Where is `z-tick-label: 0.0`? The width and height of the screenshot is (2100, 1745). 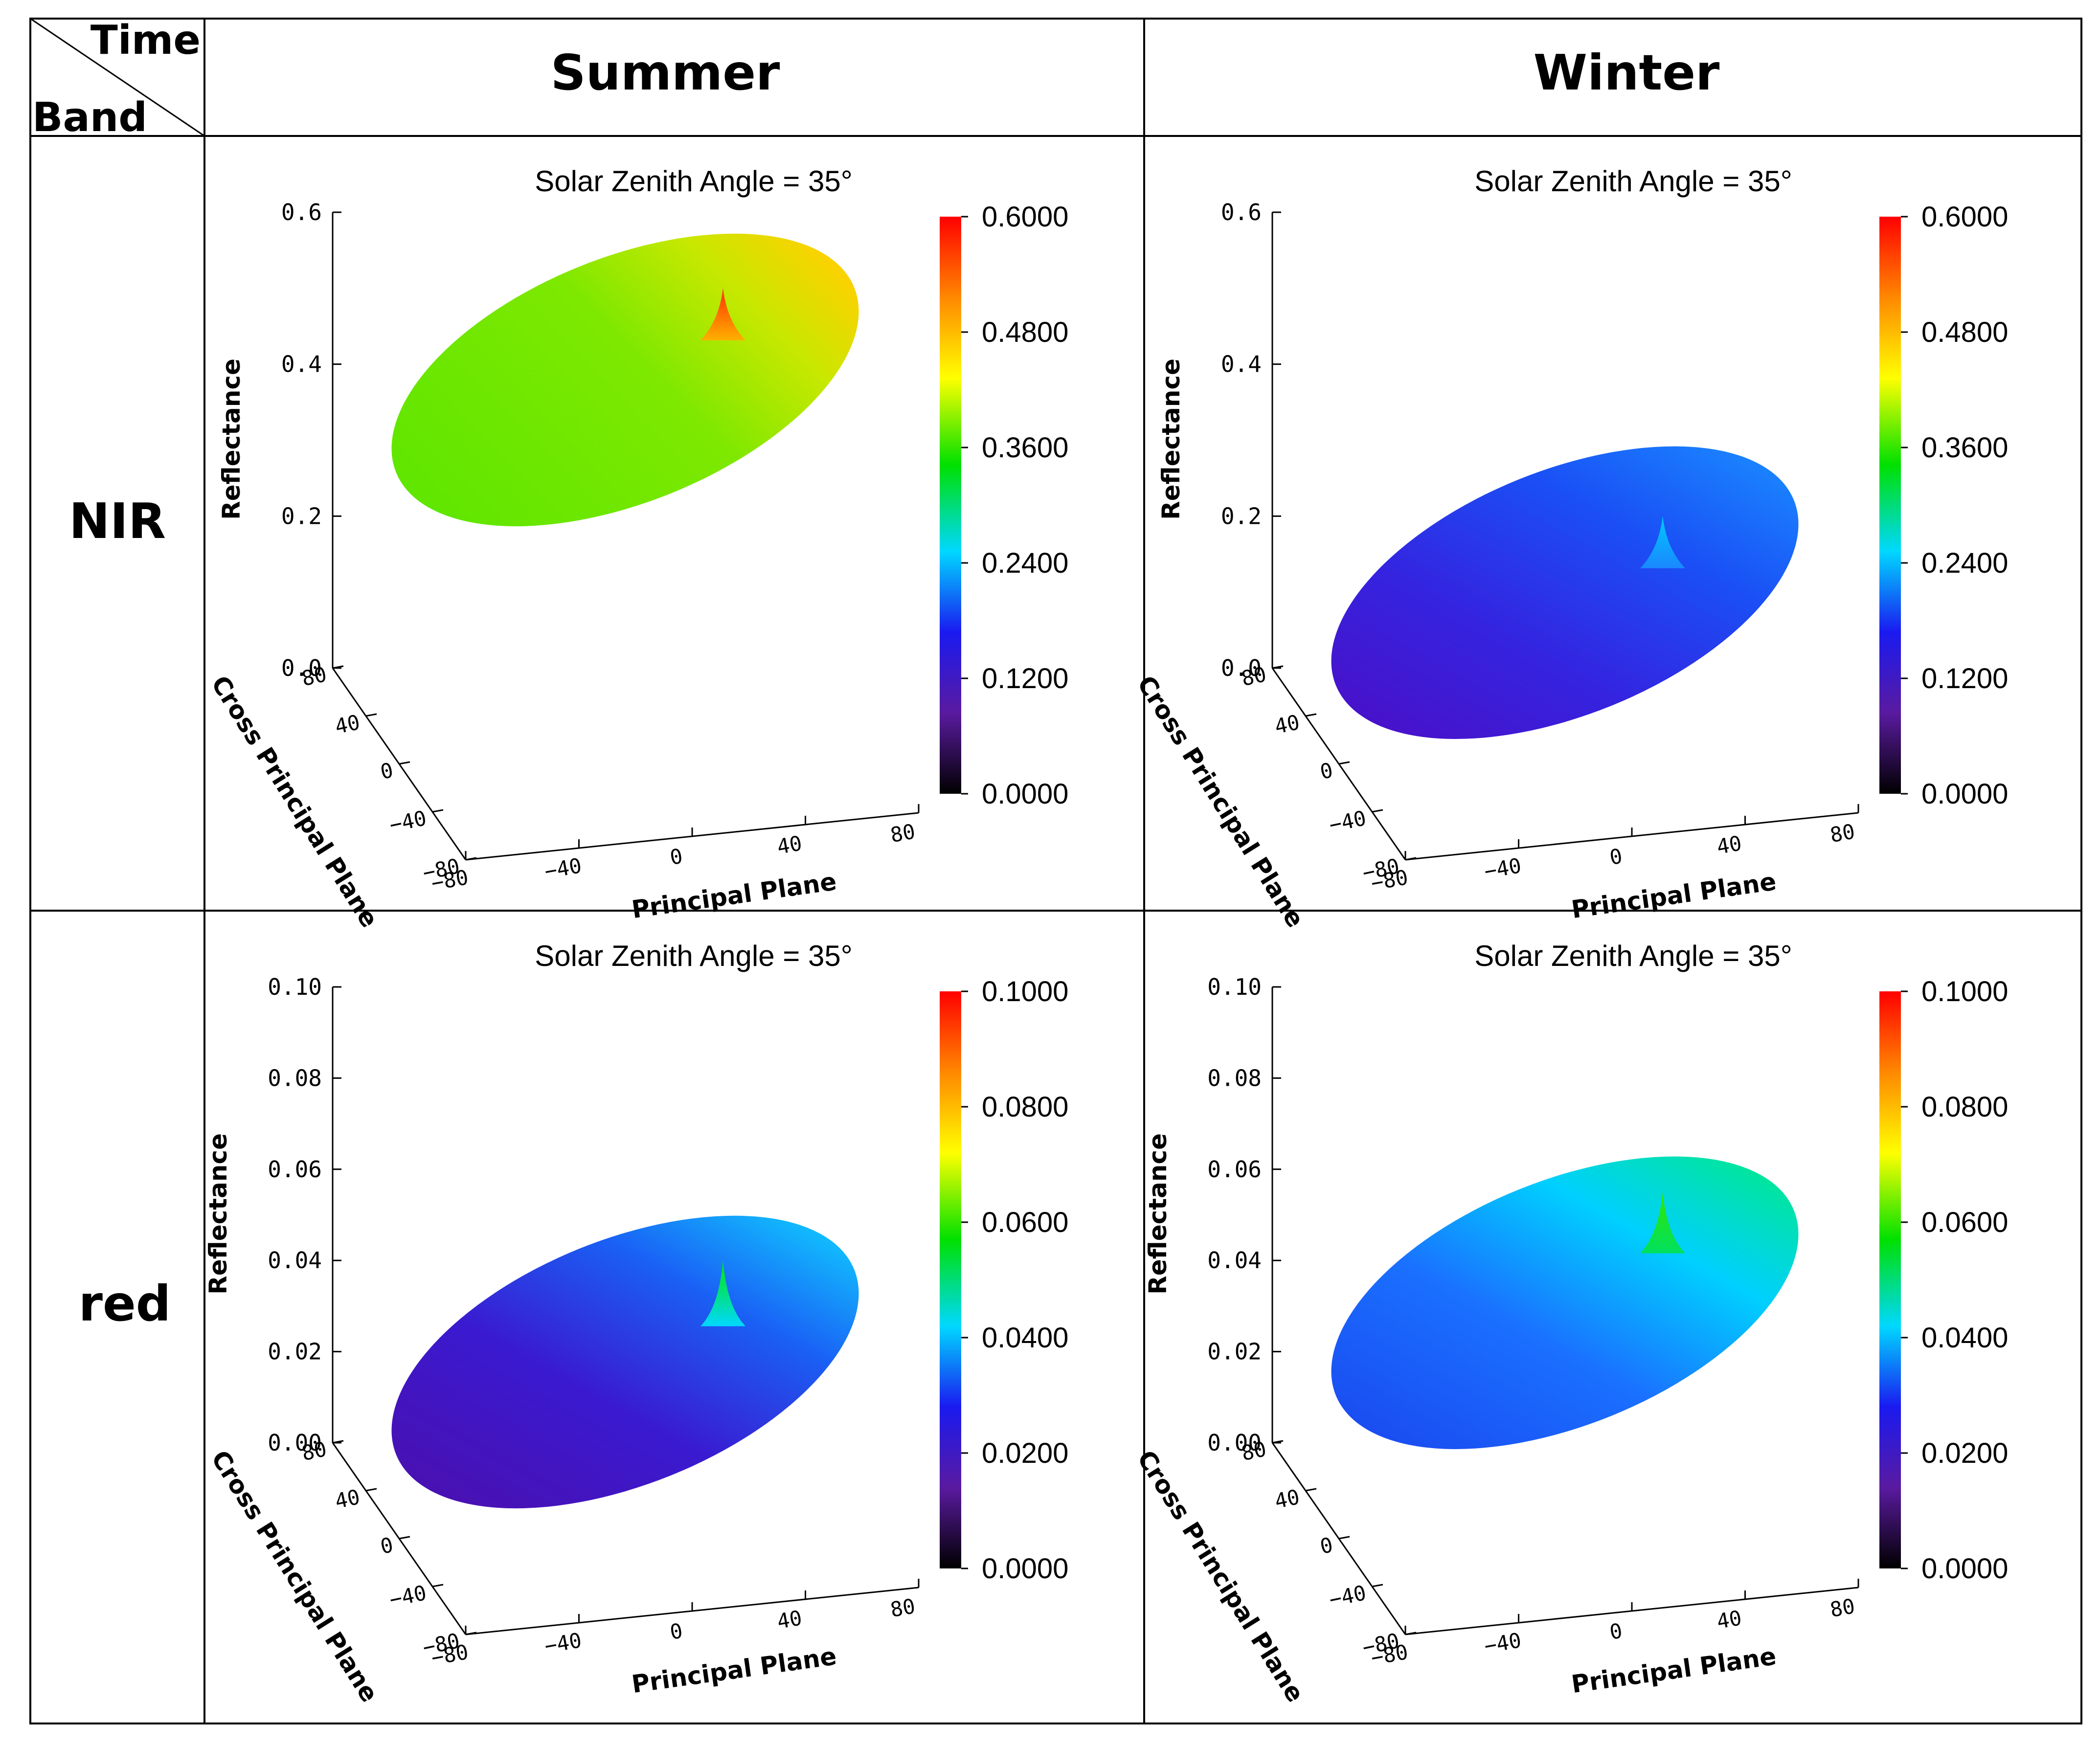 z-tick-label: 0.0 is located at coordinates (301, 668).